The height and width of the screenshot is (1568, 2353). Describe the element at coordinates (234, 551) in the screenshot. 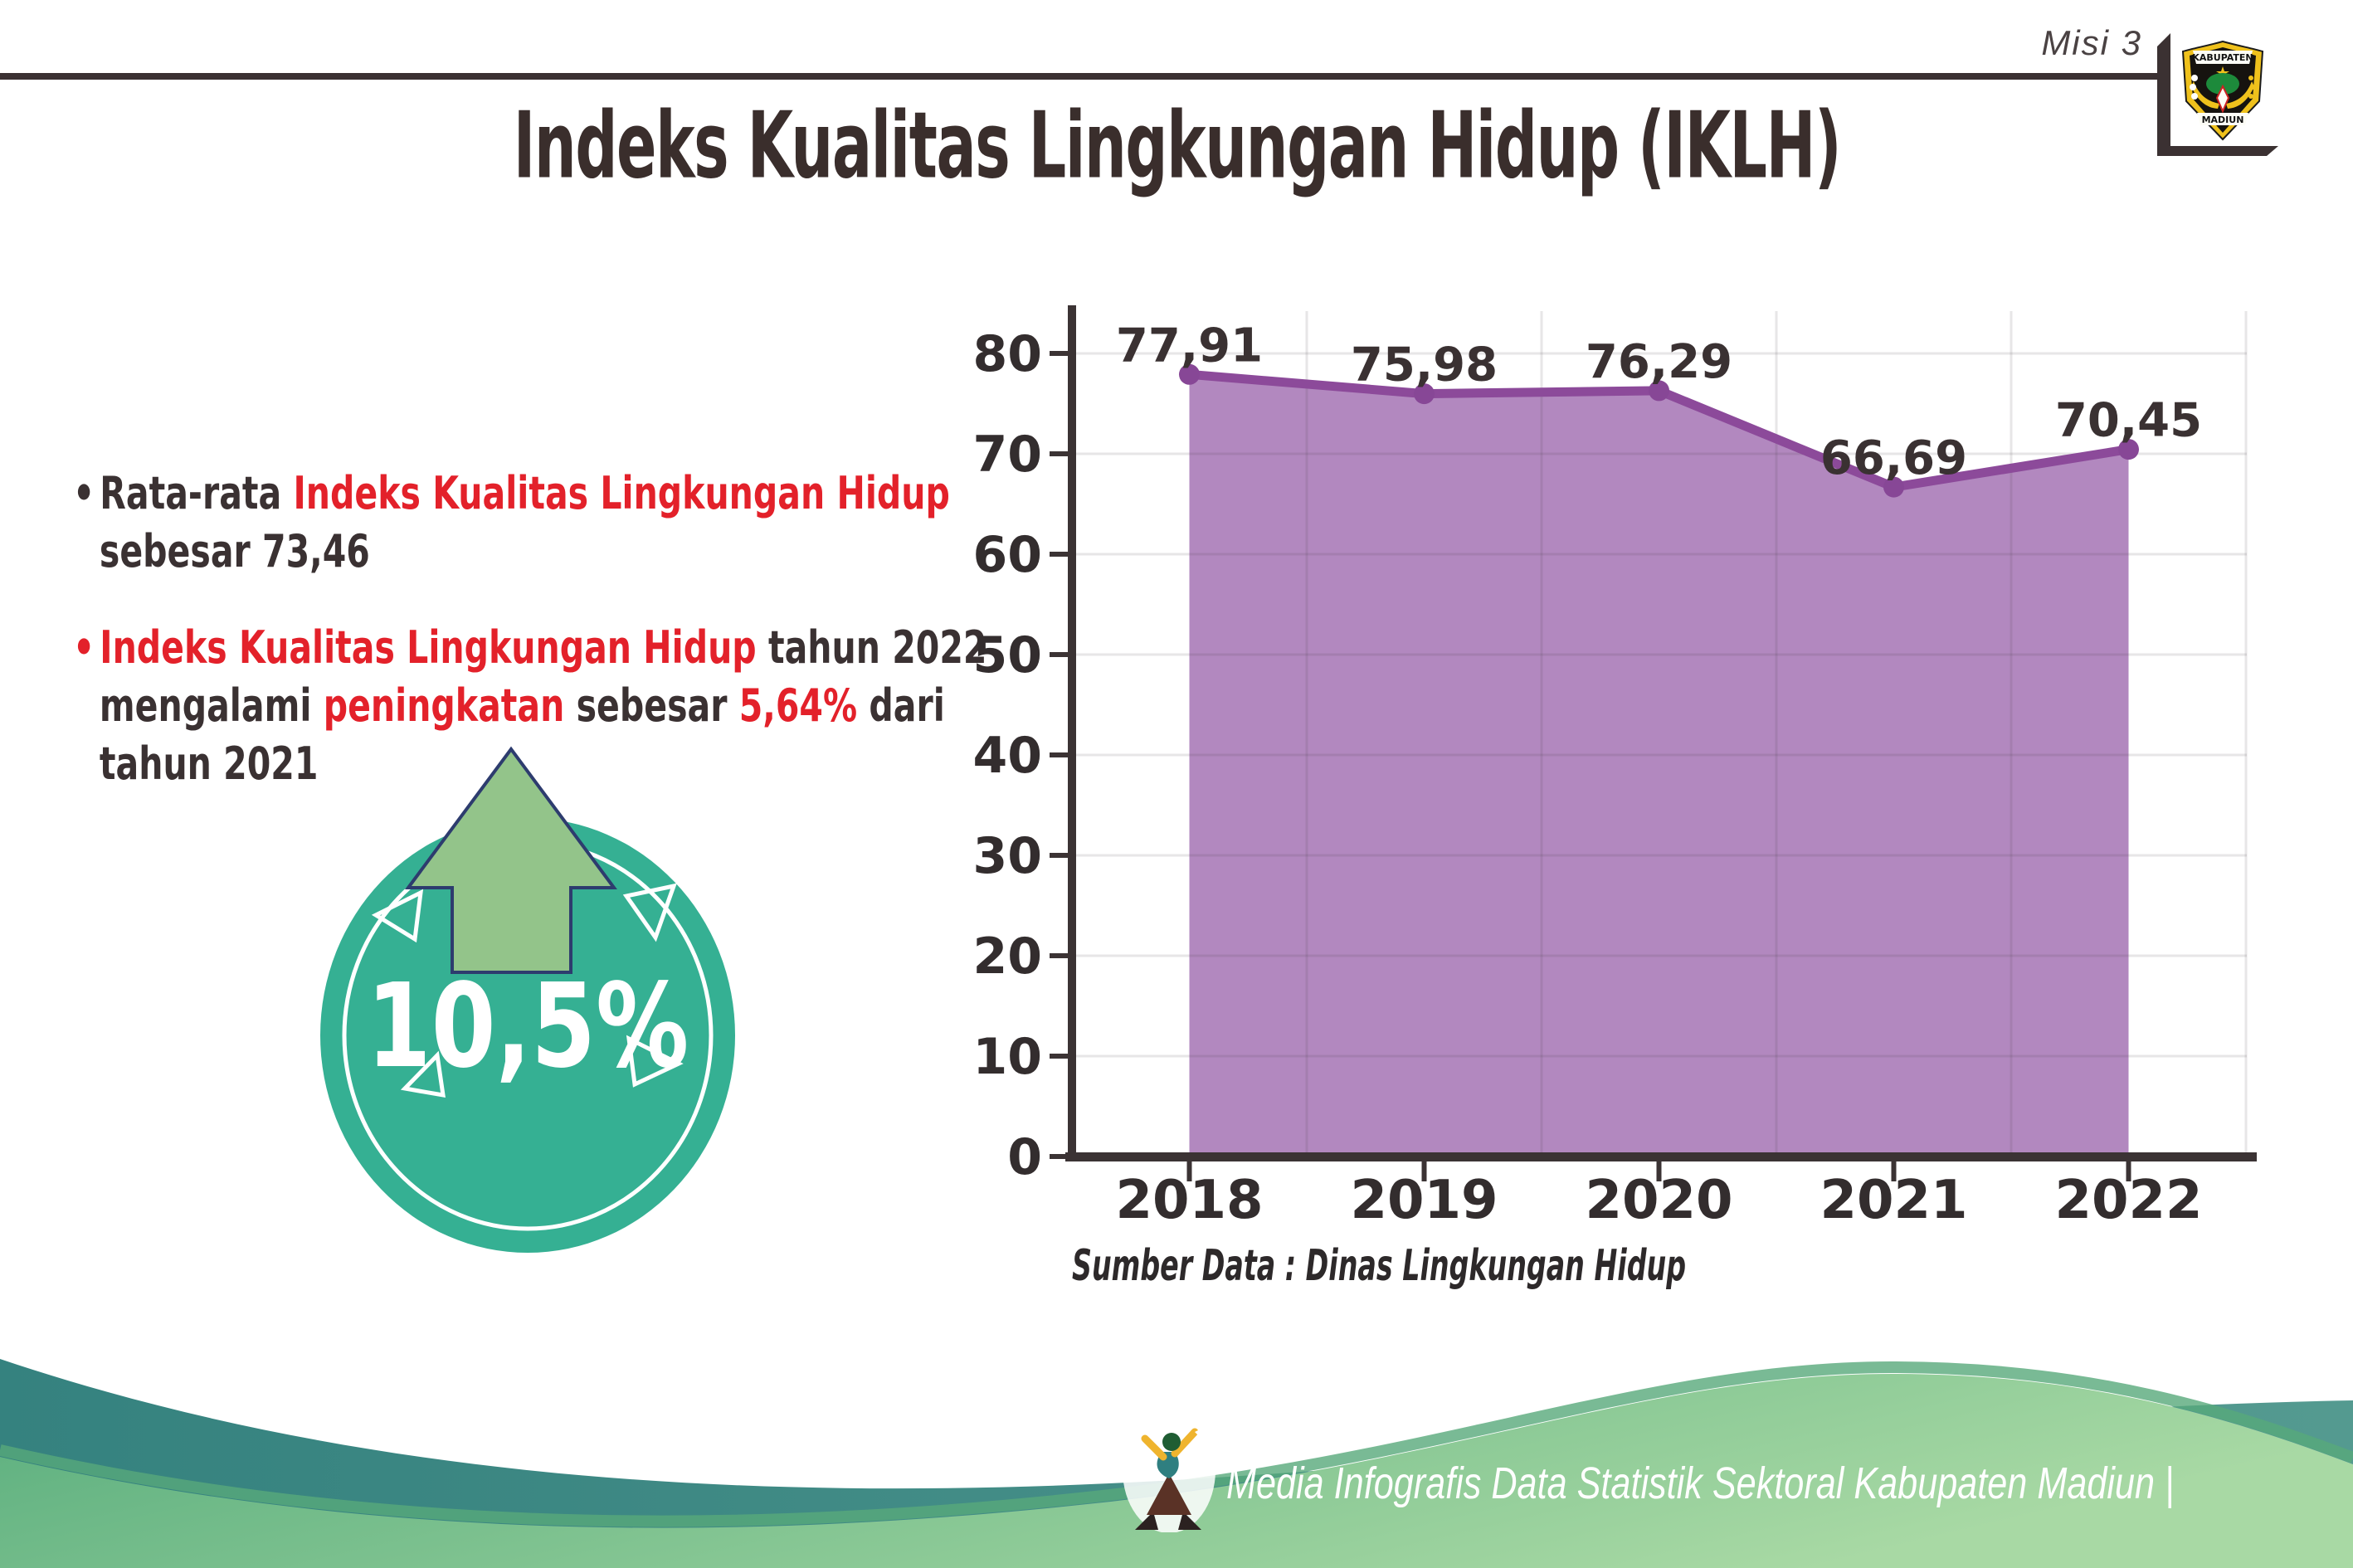

I see `bullet-text-segment: sebesar 73,46` at that location.